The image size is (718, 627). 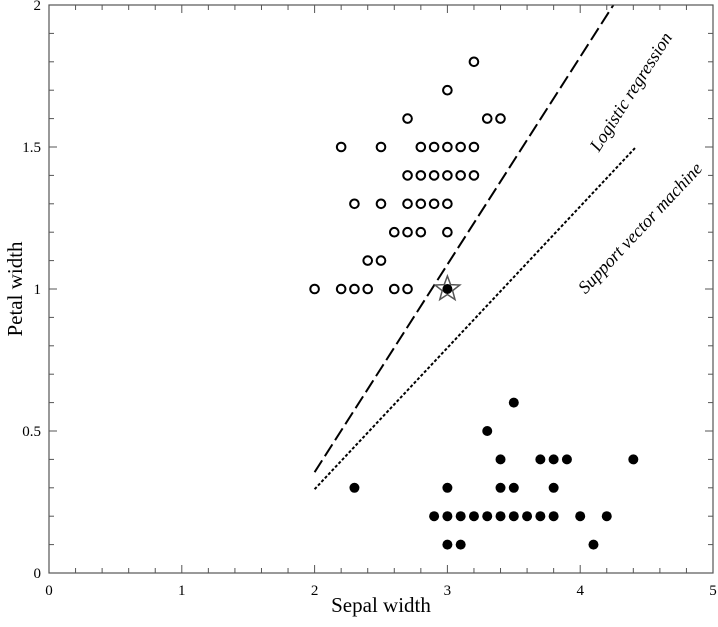 I want to click on y-tick-label: 0.5, so click(x=31, y=432).